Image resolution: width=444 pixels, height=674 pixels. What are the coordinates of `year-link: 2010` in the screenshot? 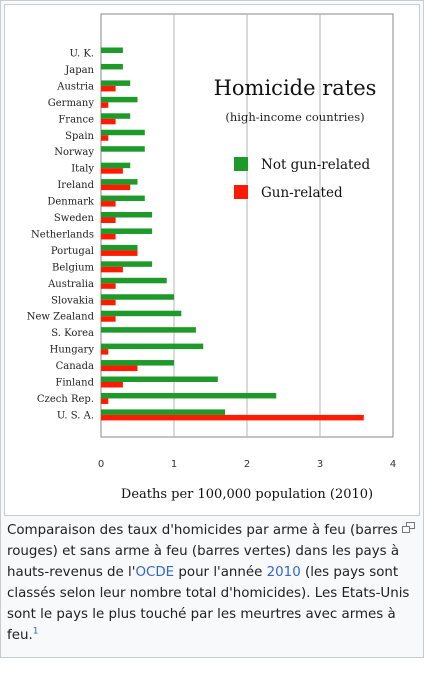 It's located at (283, 572).